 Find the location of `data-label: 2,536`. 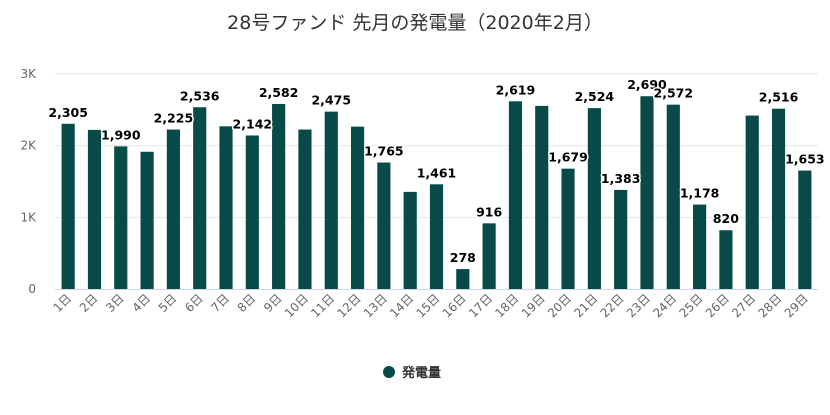

data-label: 2,536 is located at coordinates (200, 95).